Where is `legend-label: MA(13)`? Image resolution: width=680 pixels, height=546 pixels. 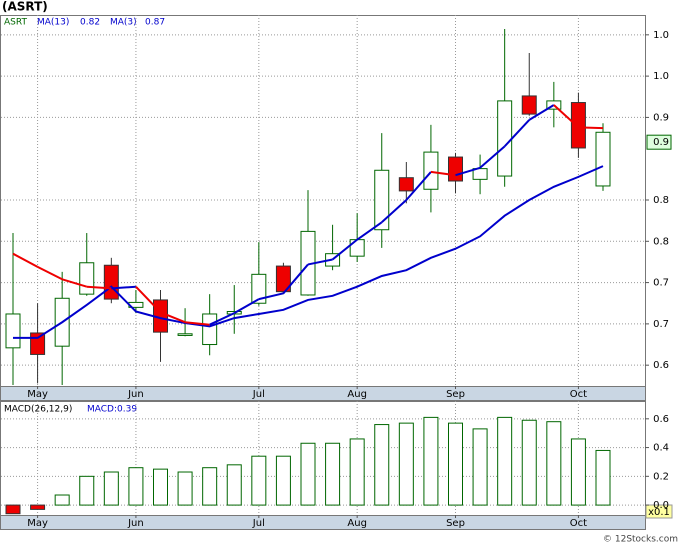
legend-label: MA(13) is located at coordinates (53, 23).